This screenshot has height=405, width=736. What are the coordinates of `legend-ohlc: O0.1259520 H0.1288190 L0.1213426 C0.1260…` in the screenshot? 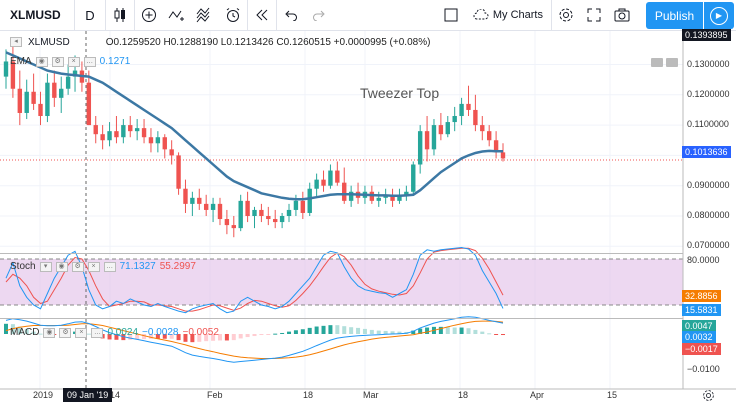 It's located at (268, 42).